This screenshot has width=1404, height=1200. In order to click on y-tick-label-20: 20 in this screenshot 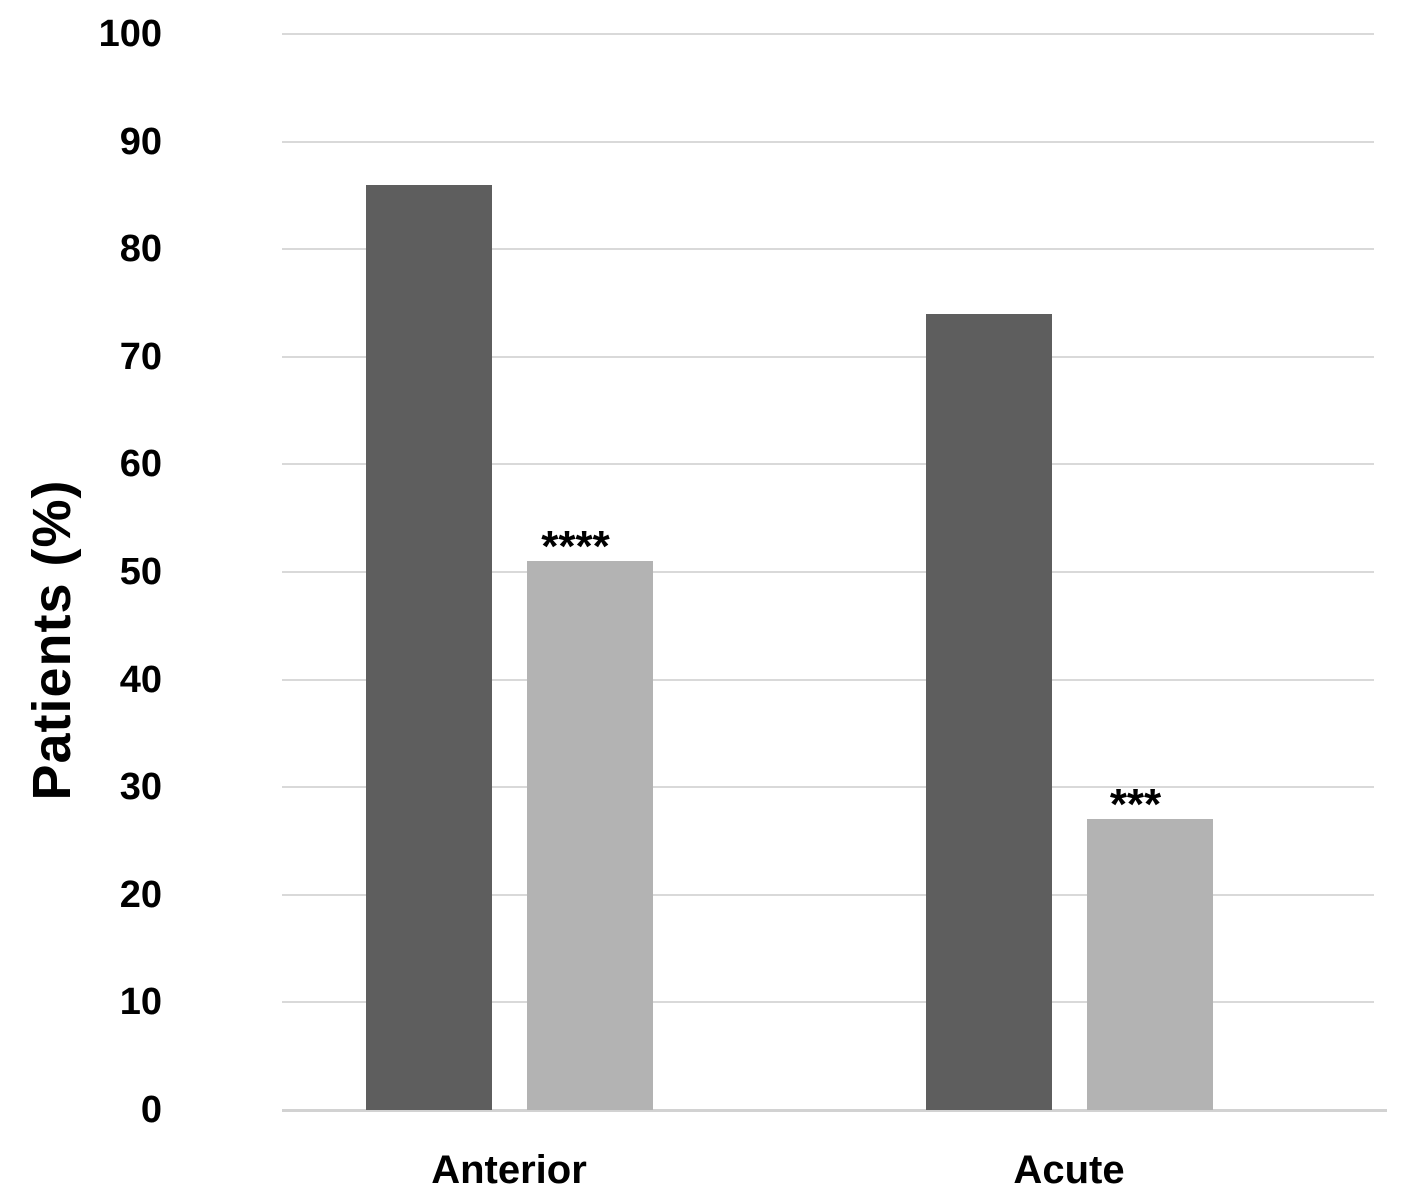, I will do `click(140, 894)`.